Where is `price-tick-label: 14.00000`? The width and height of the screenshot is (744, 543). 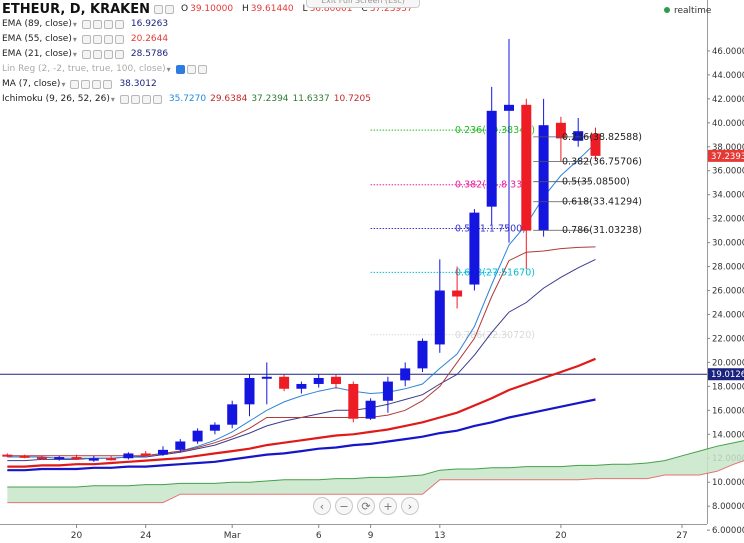 price-tick-label: 14.00000 is located at coordinates (728, 435).